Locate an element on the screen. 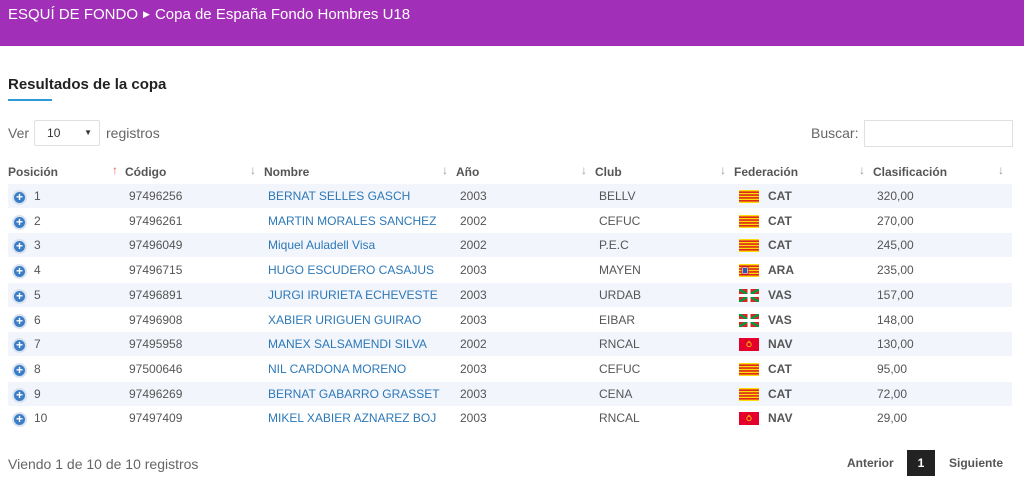 The width and height of the screenshot is (1024, 485). section-title: Resultados de la copa is located at coordinates (87, 84).